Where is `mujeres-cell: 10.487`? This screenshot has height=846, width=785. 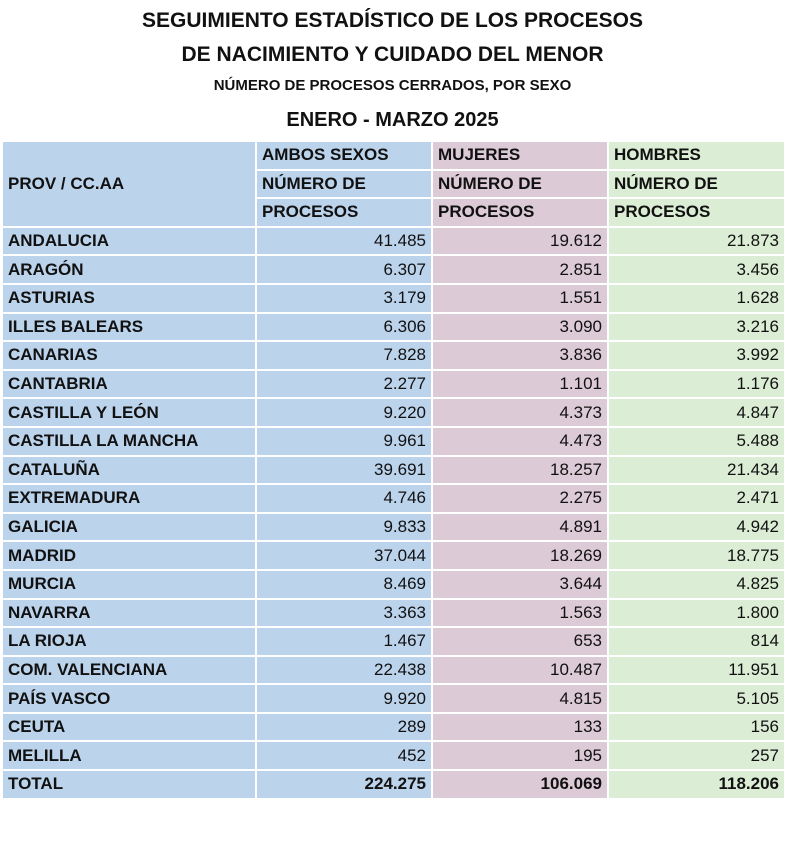
mujeres-cell: 10.487 is located at coordinates (520, 670).